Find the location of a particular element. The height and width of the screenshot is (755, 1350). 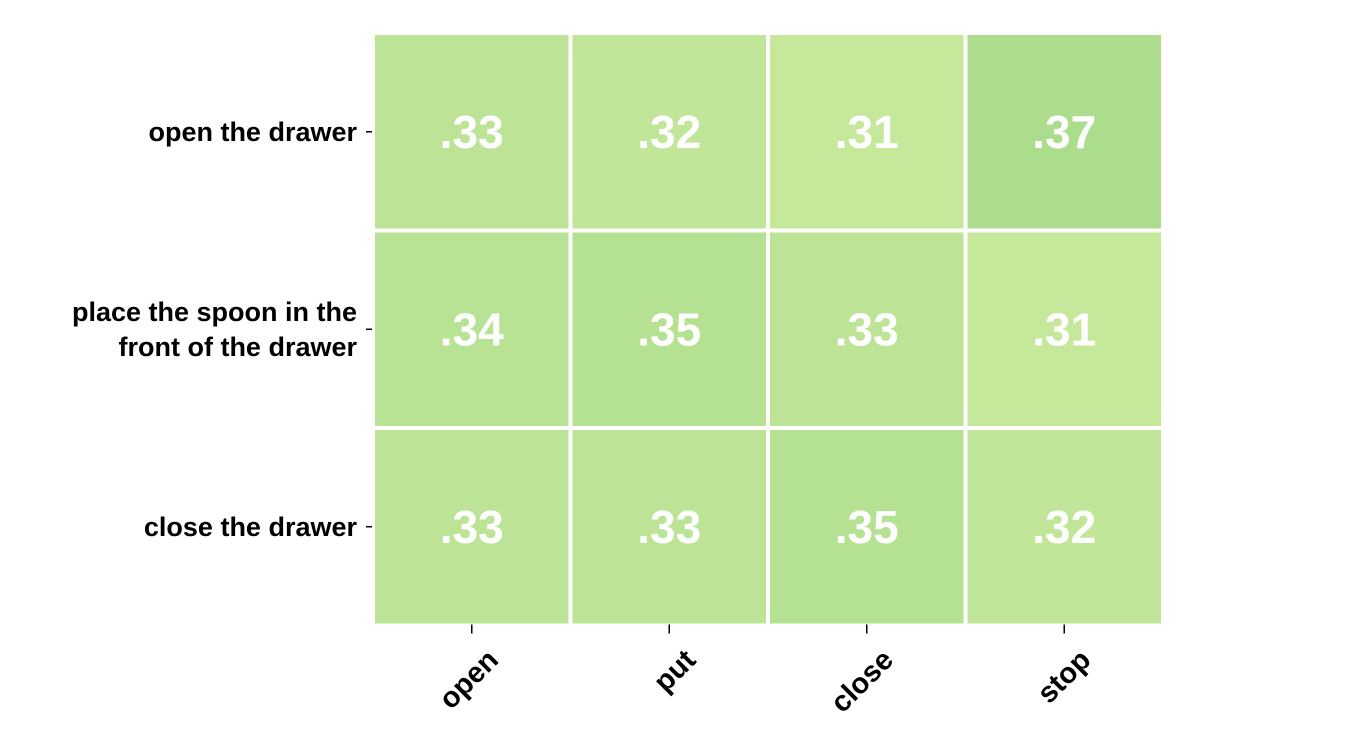

cell-value-label: .37 is located at coordinates (1064, 132).